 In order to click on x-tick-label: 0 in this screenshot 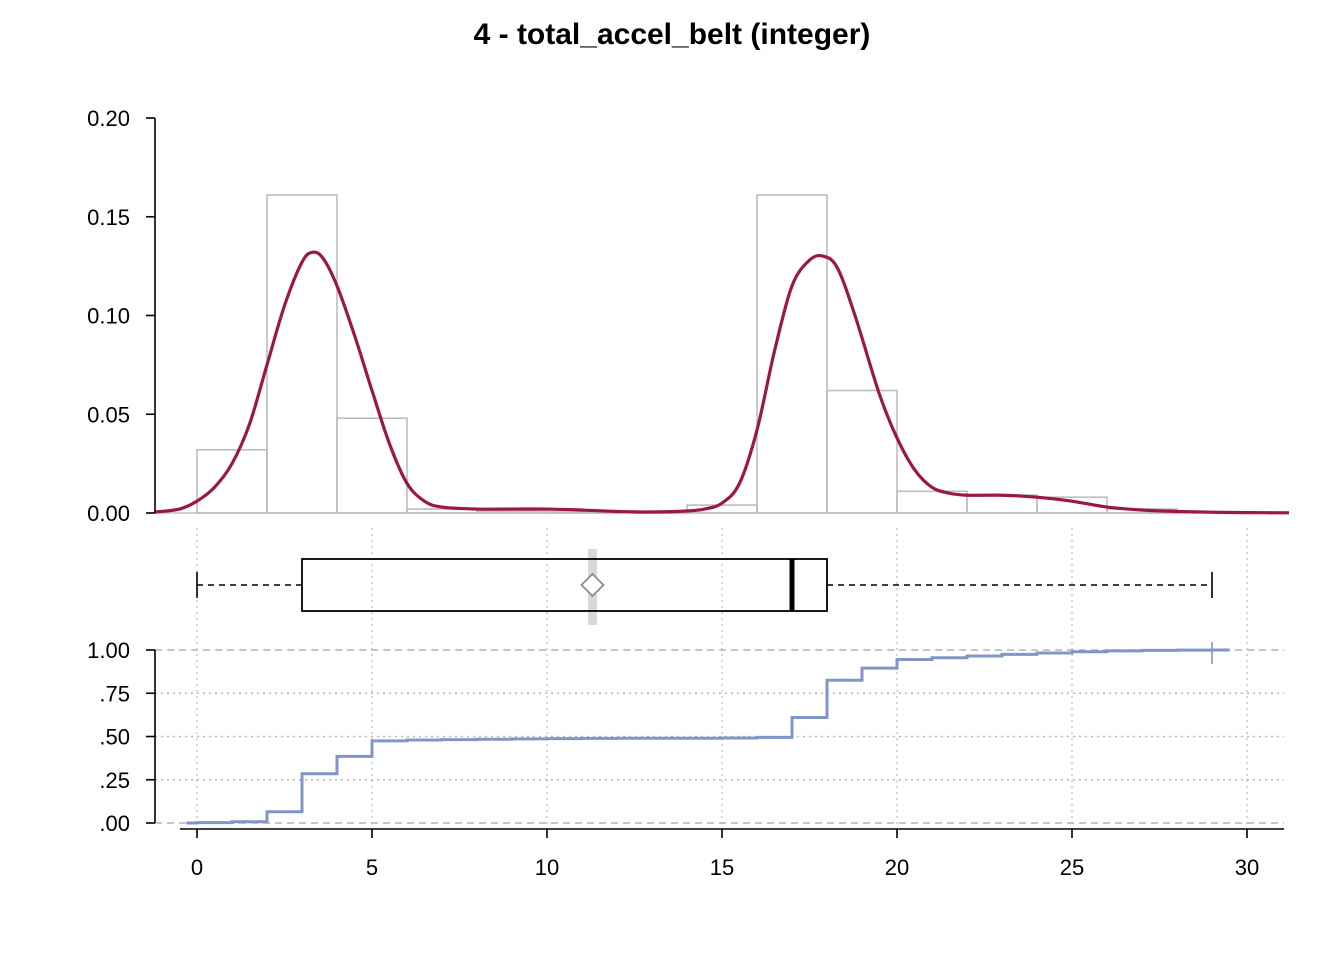, I will do `click(197, 867)`.